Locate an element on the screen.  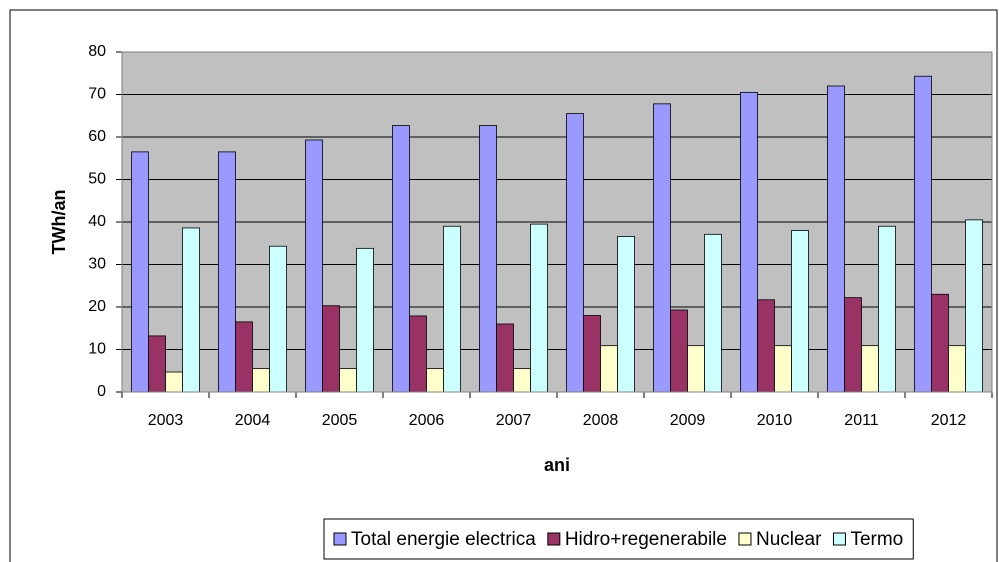
y-axis-title: TWh/an is located at coordinates (59, 222).